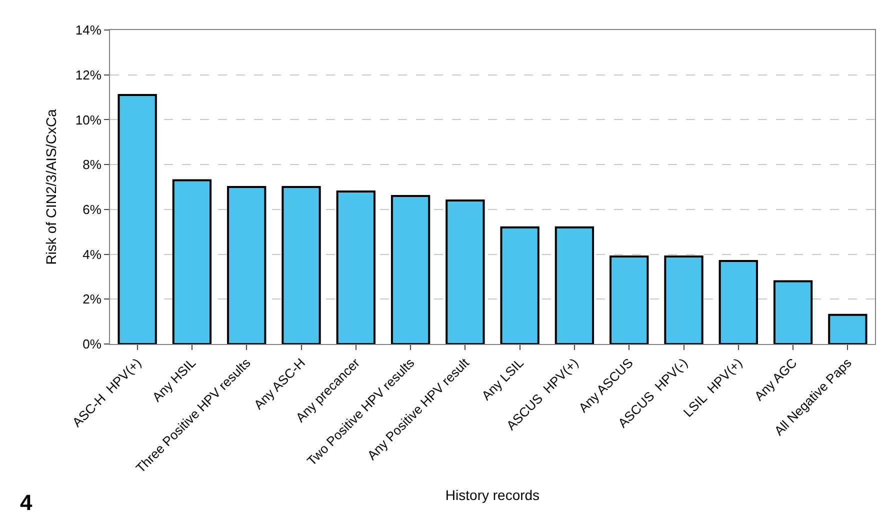  I want to click on text: 4, so click(26, 502).